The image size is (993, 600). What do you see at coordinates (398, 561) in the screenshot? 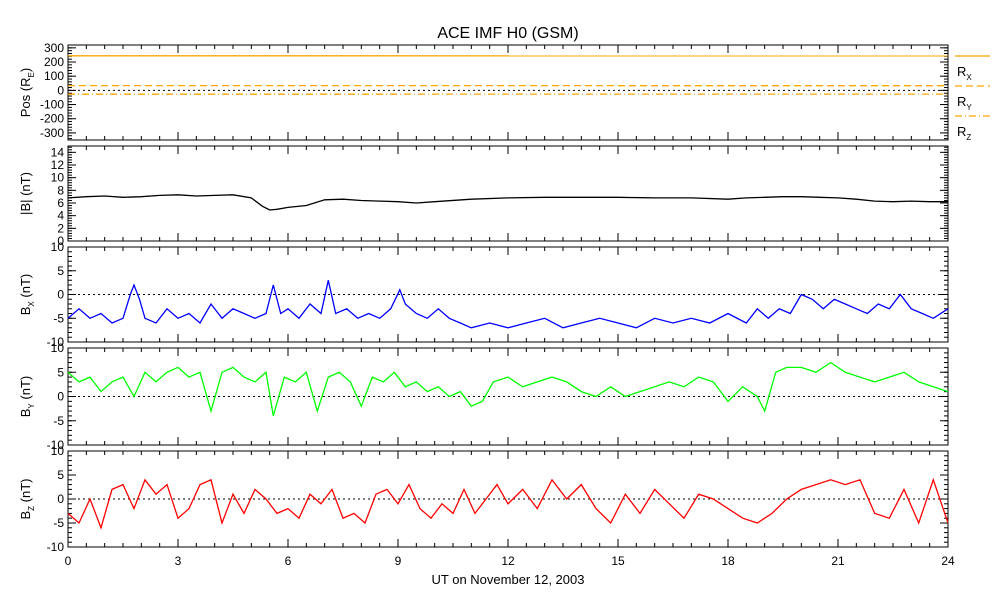
I see `x-tick-label: 9` at bounding box center [398, 561].